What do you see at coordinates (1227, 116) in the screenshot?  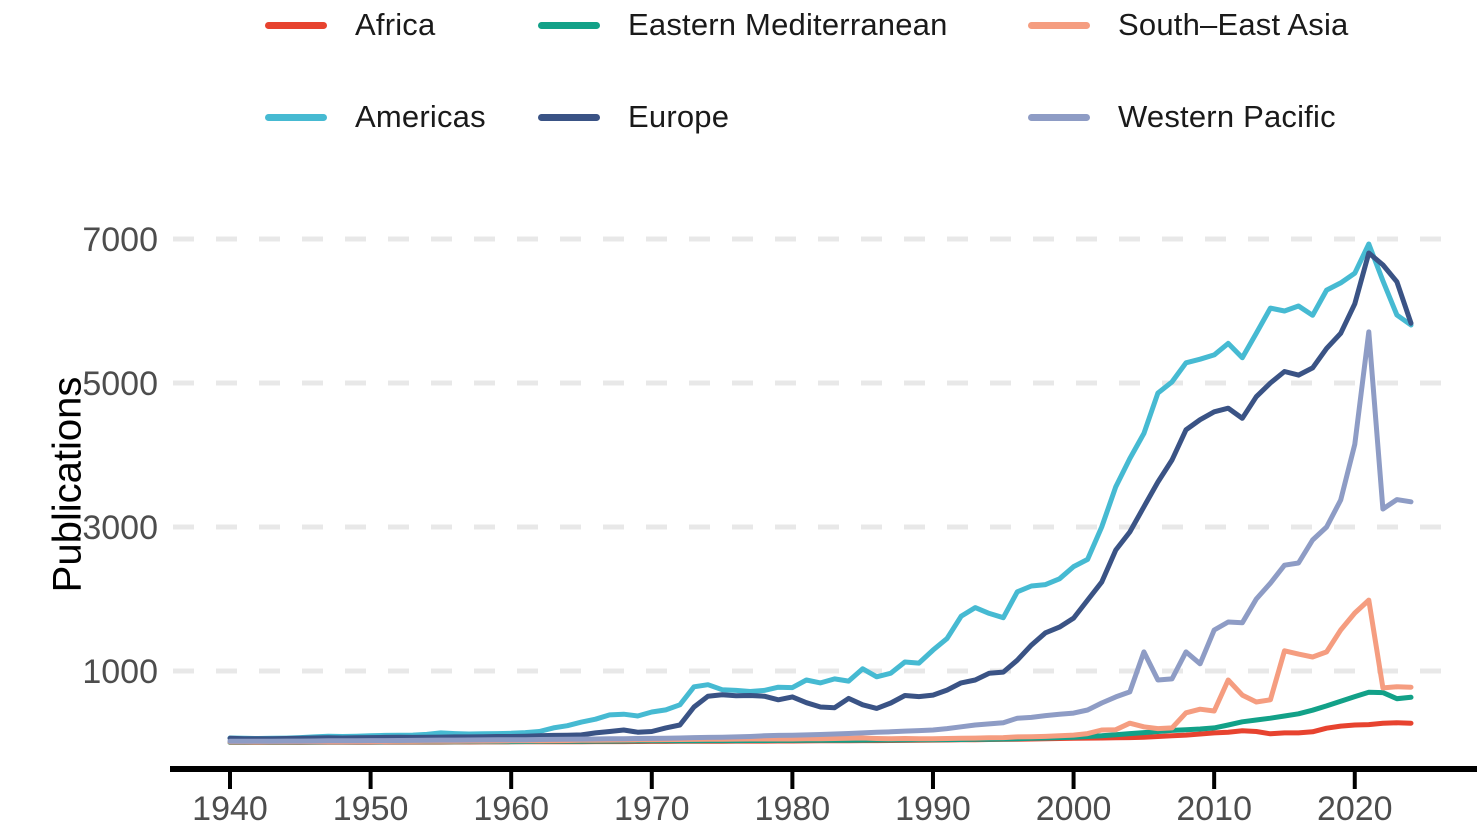 I see `legend-label-western-pacific: Western Pacific` at bounding box center [1227, 116].